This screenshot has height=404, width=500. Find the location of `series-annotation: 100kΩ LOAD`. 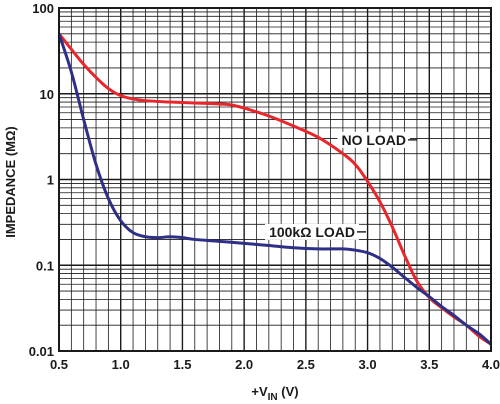

series-annotation: 100kΩ LOAD is located at coordinates (315, 231).